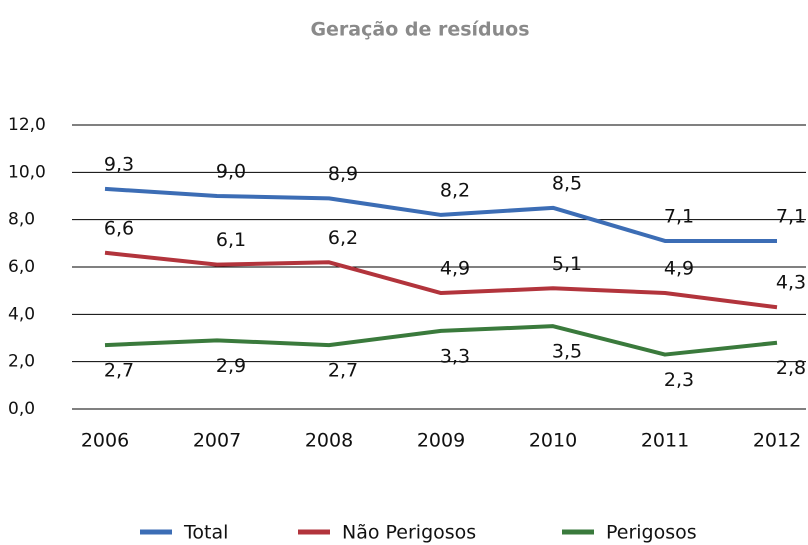 Image resolution: width=808 pixels, height=545 pixels. Describe the element at coordinates (567, 183) in the screenshot. I see `data-label: 8,5` at that location.